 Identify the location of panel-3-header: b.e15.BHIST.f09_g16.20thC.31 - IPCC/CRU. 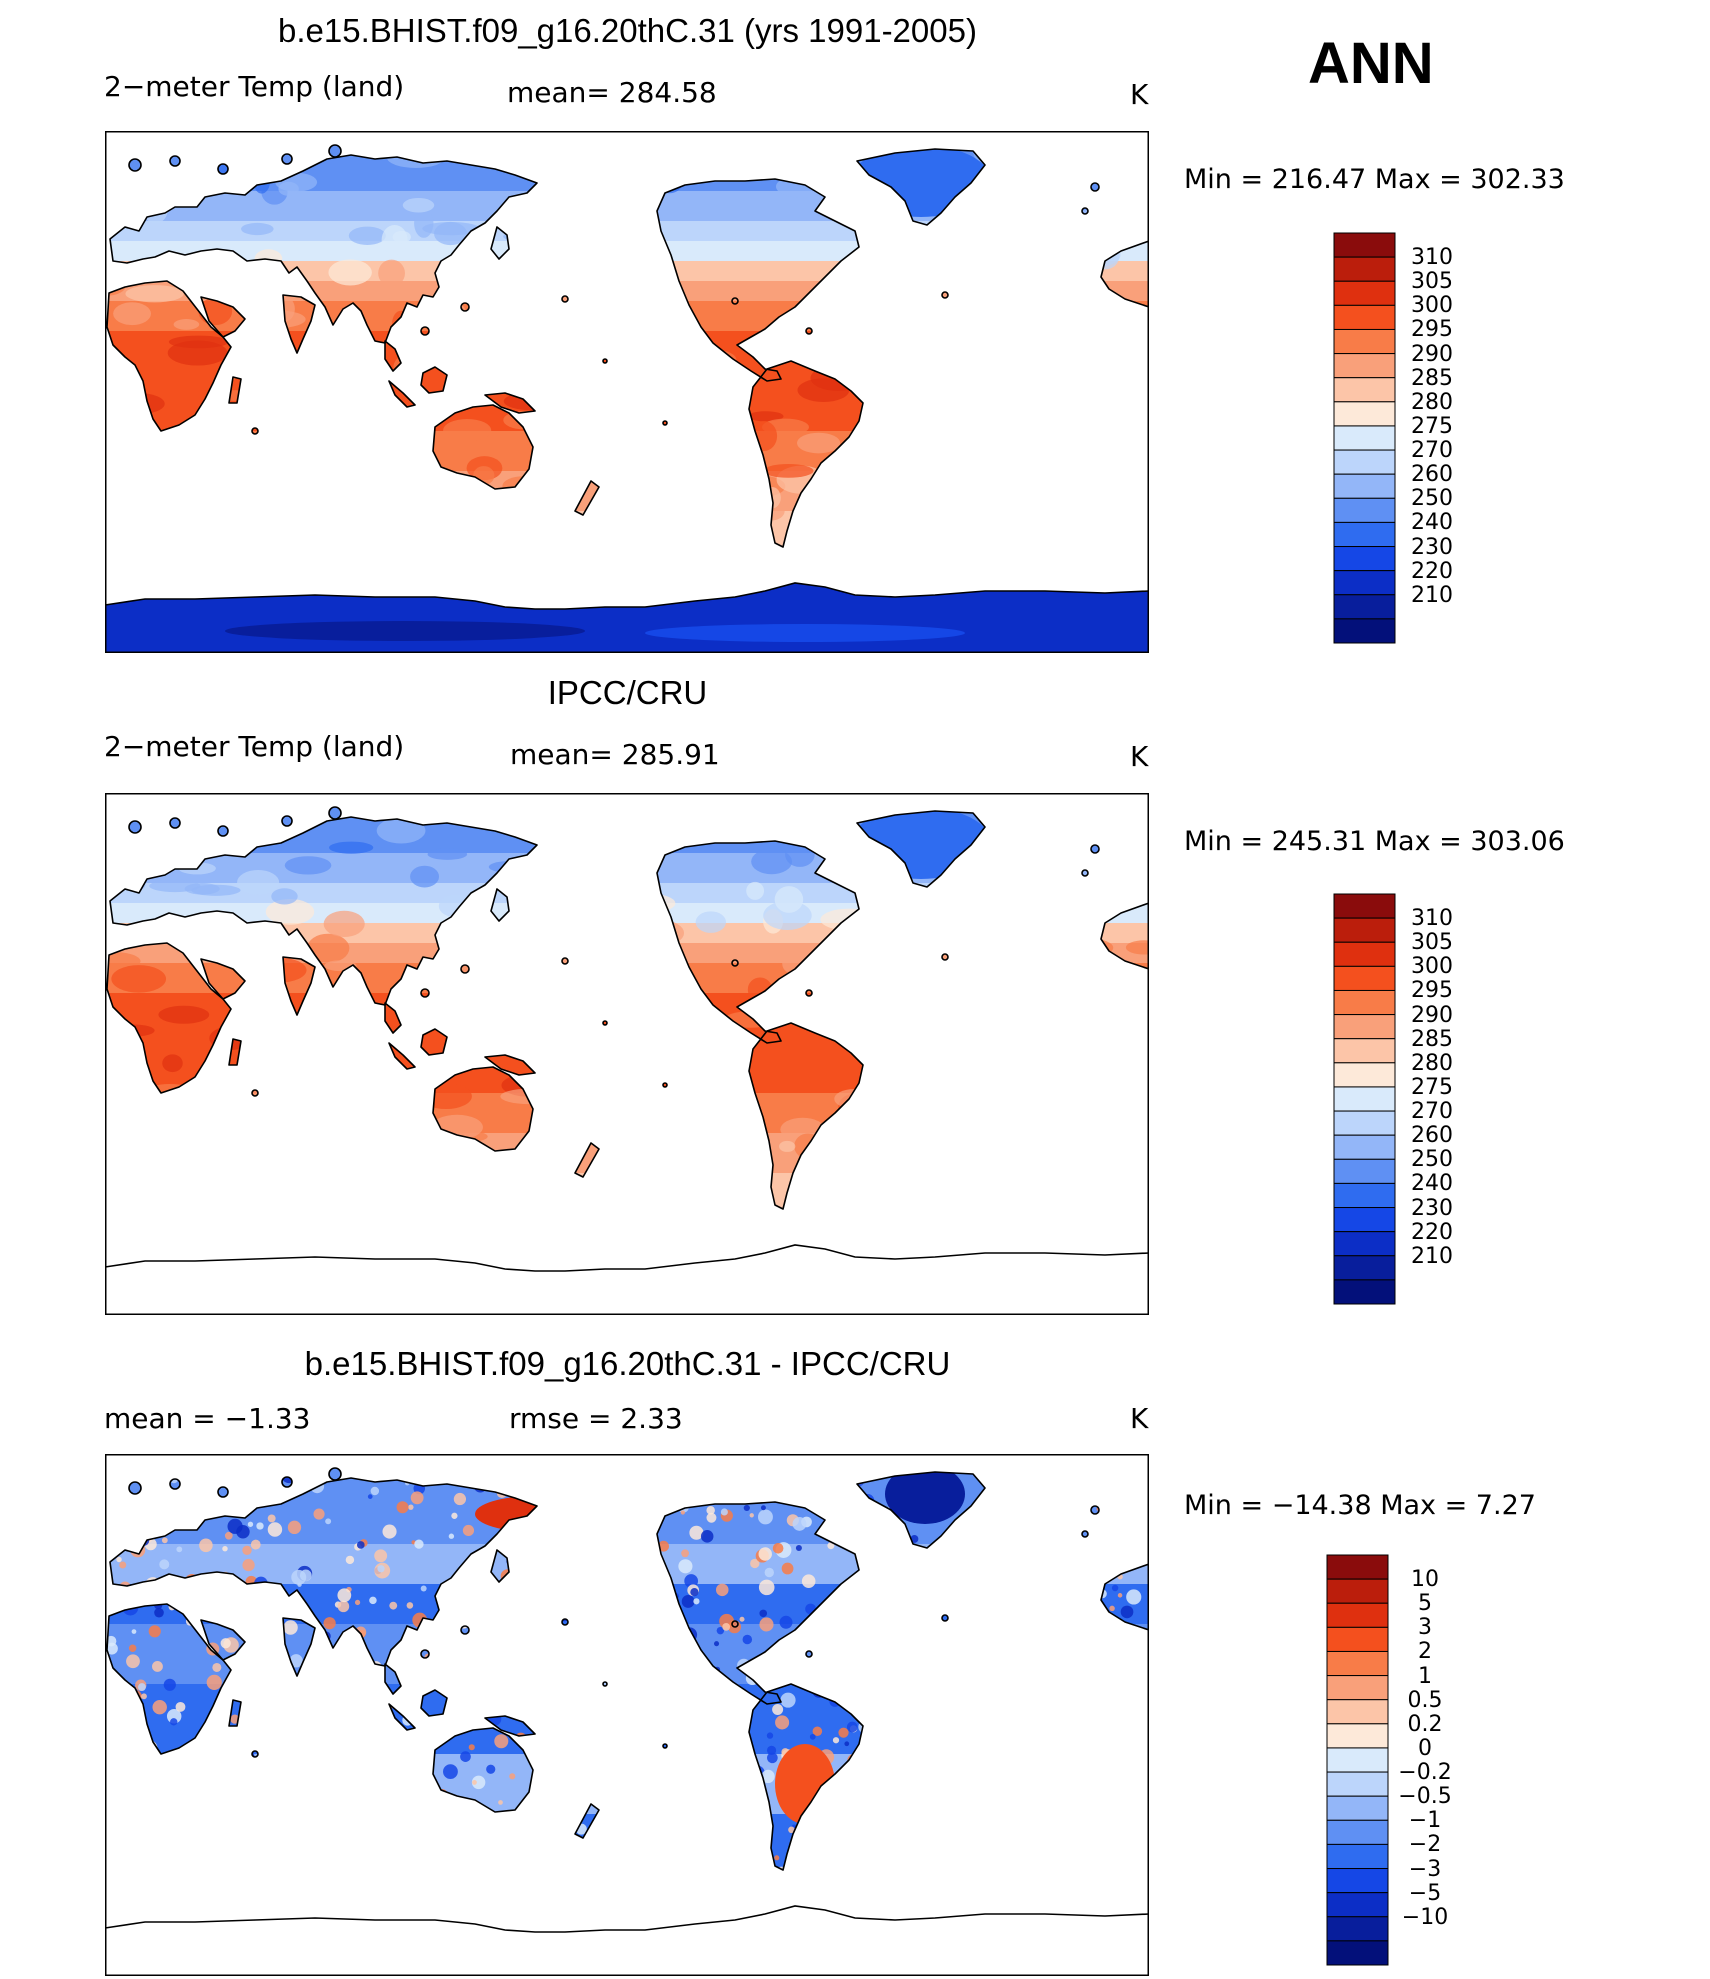
(627, 1363).